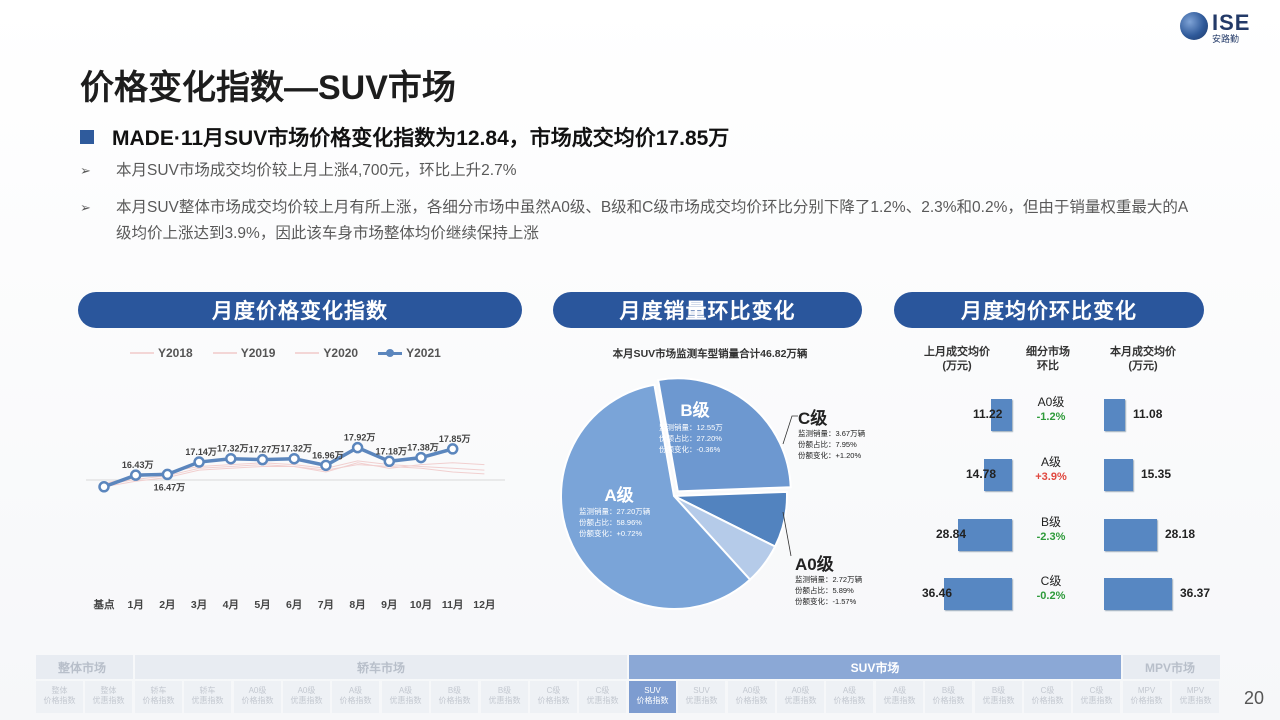 This screenshot has height=720, width=1280. I want to click on slice-detail-a: 监测销量：27.20万辆, so click(615, 511).